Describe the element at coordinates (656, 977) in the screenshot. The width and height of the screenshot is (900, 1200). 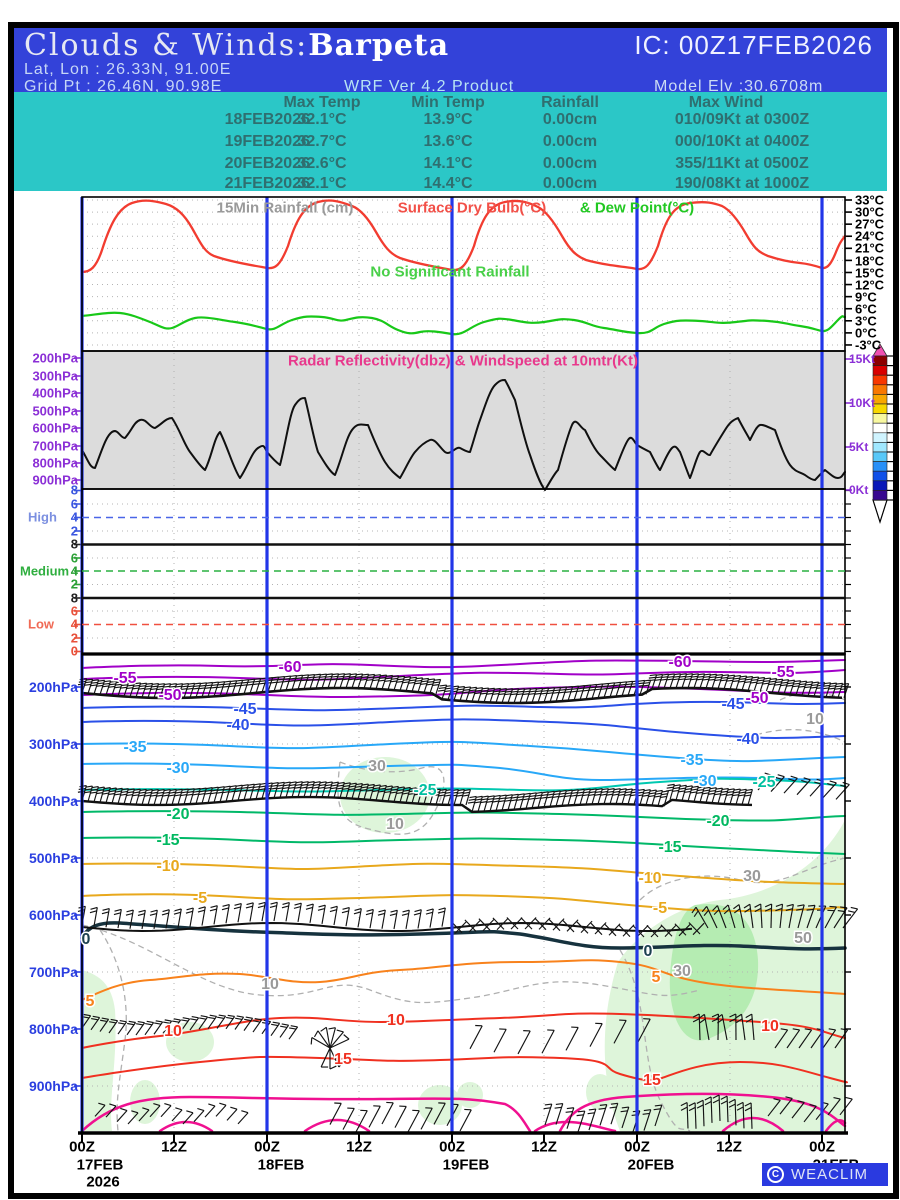
I see `contour-label: 5` at that location.